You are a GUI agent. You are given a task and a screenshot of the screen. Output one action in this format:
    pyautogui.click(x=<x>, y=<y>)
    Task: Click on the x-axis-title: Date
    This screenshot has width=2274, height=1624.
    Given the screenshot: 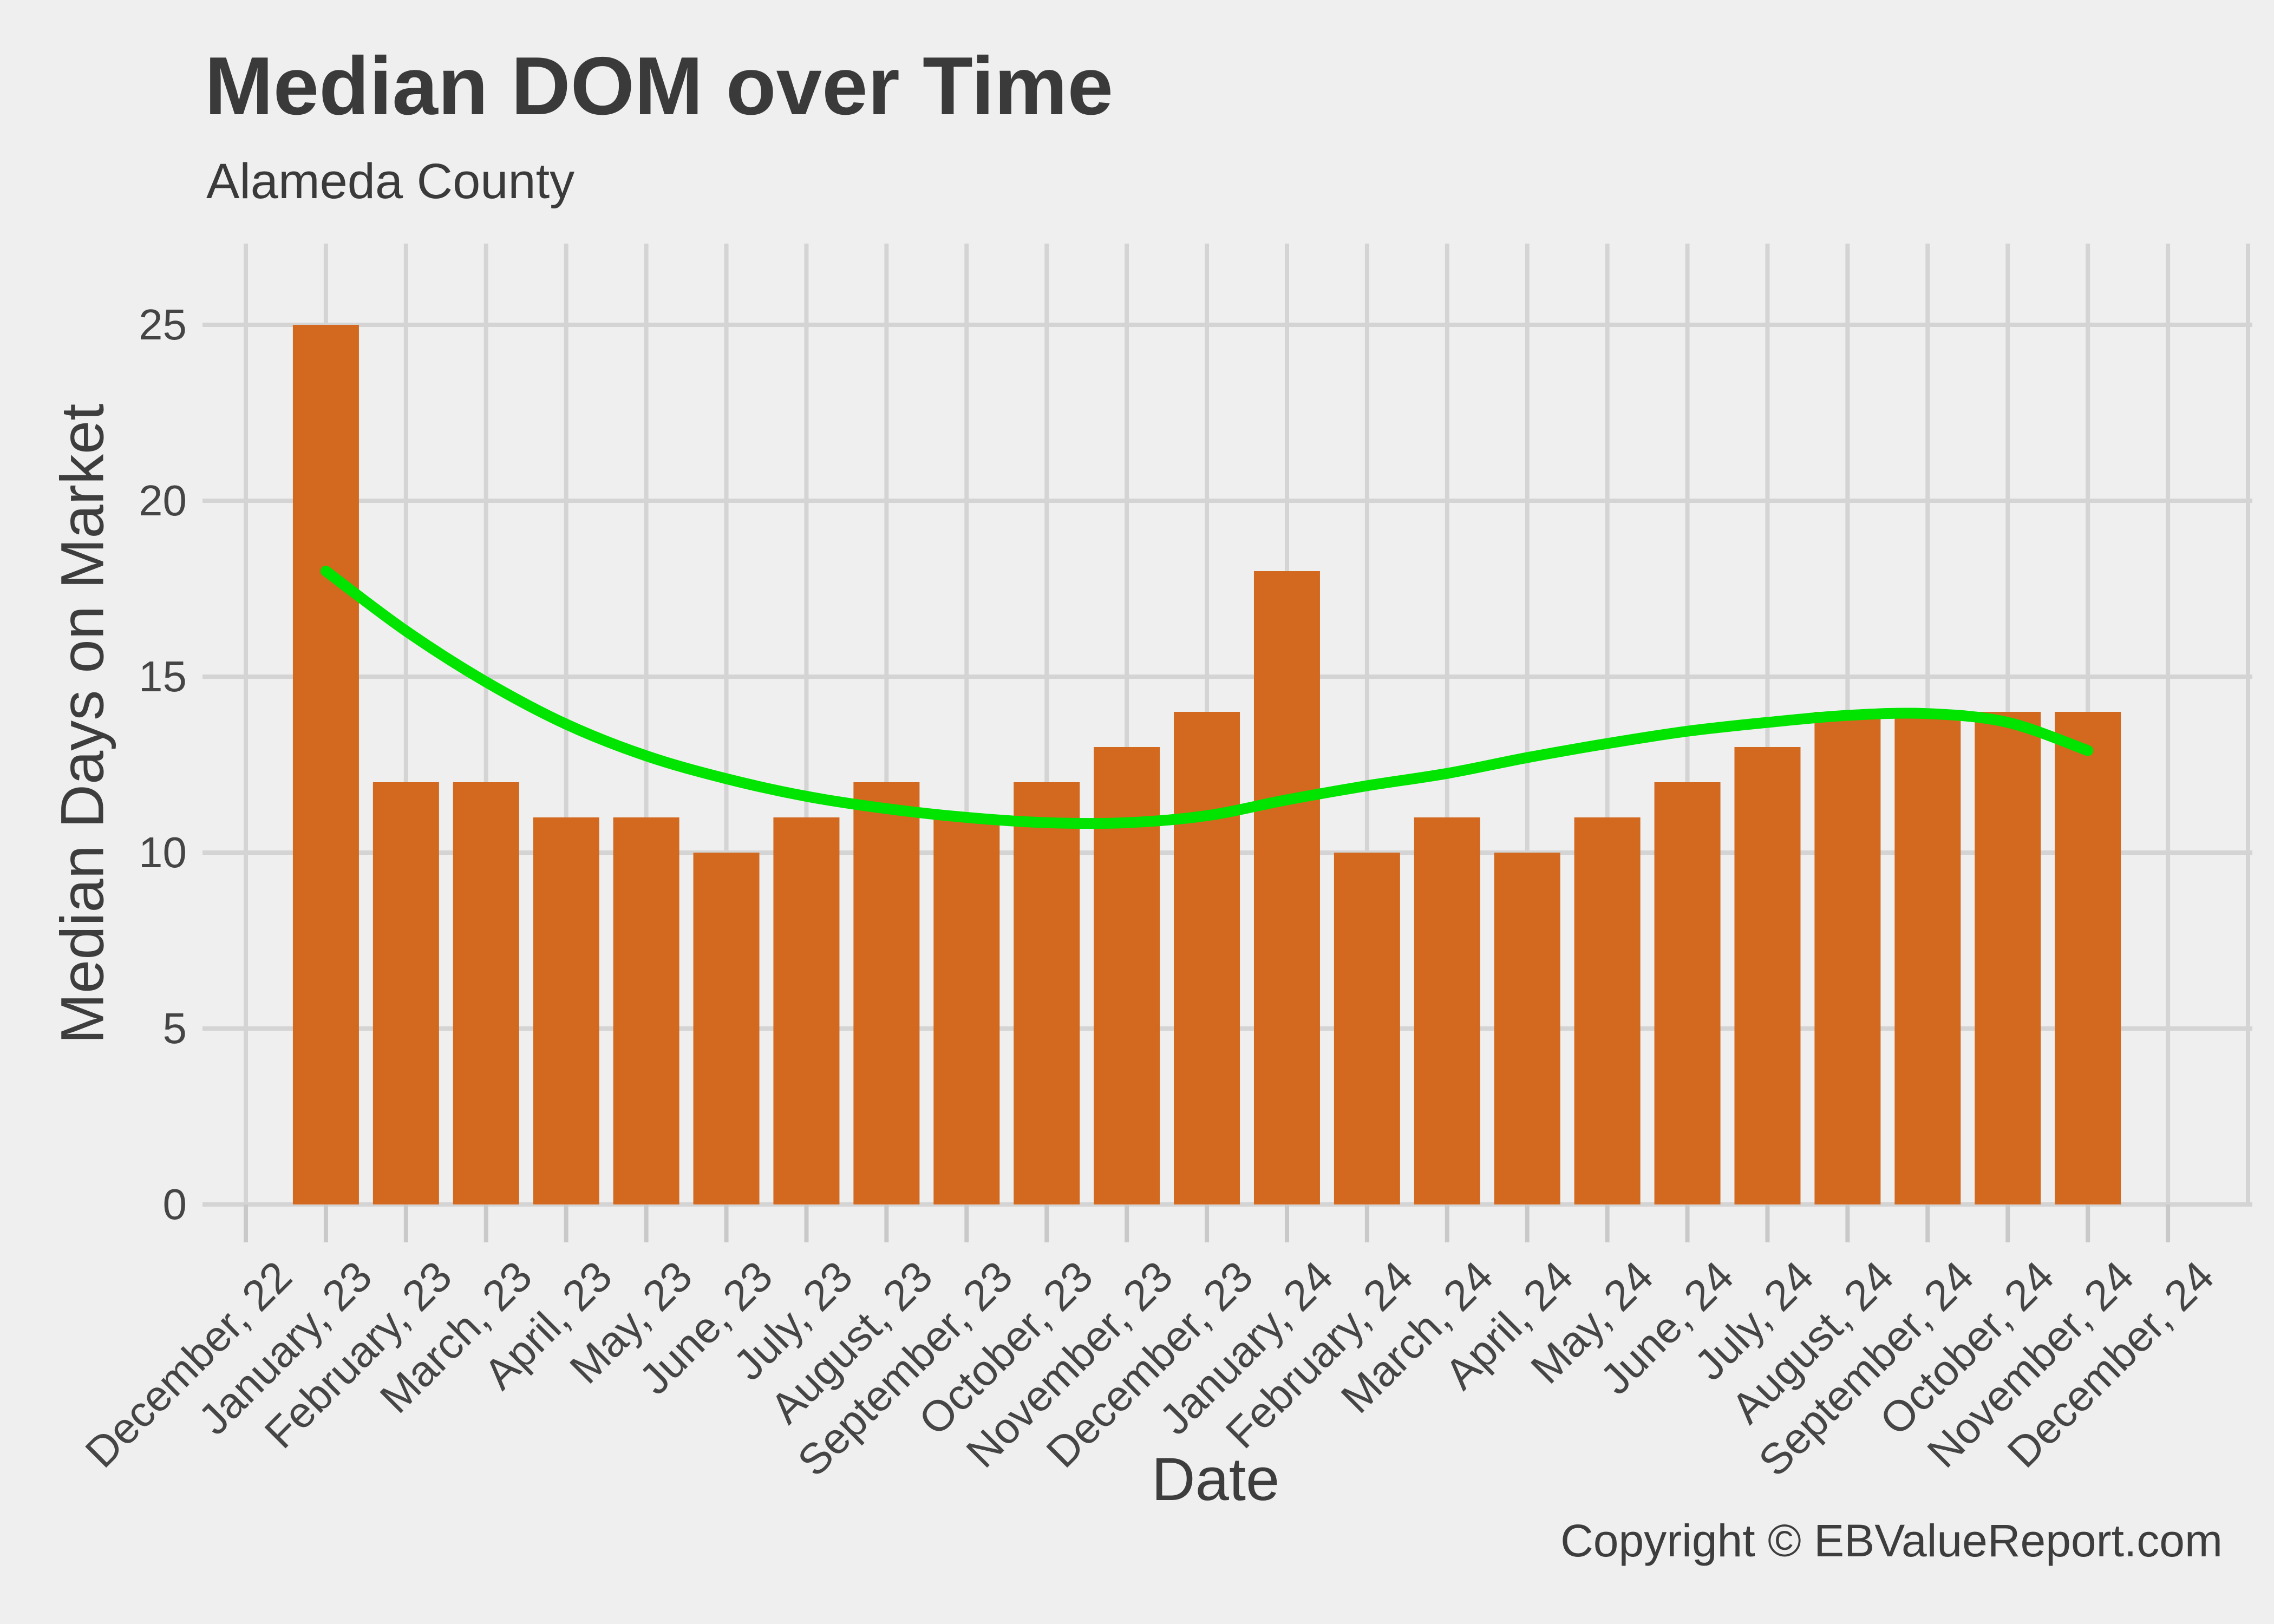 What is the action you would take?
    pyautogui.click(x=1216, y=1479)
    